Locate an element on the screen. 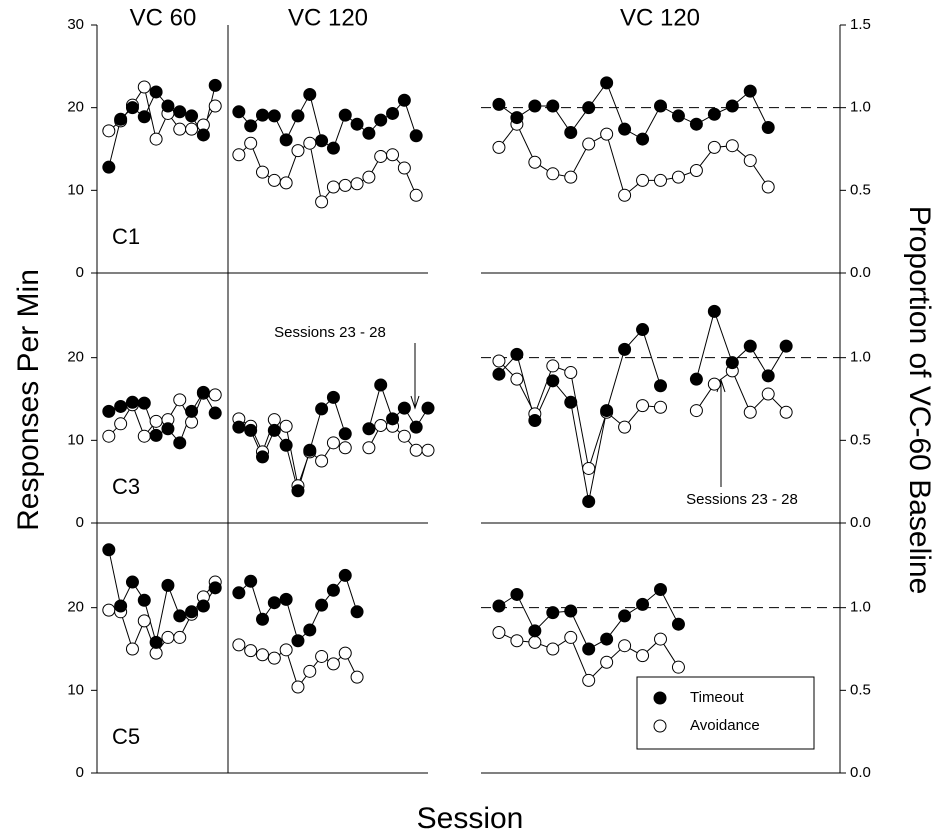  legend-label: Timeout is located at coordinates (717, 697).